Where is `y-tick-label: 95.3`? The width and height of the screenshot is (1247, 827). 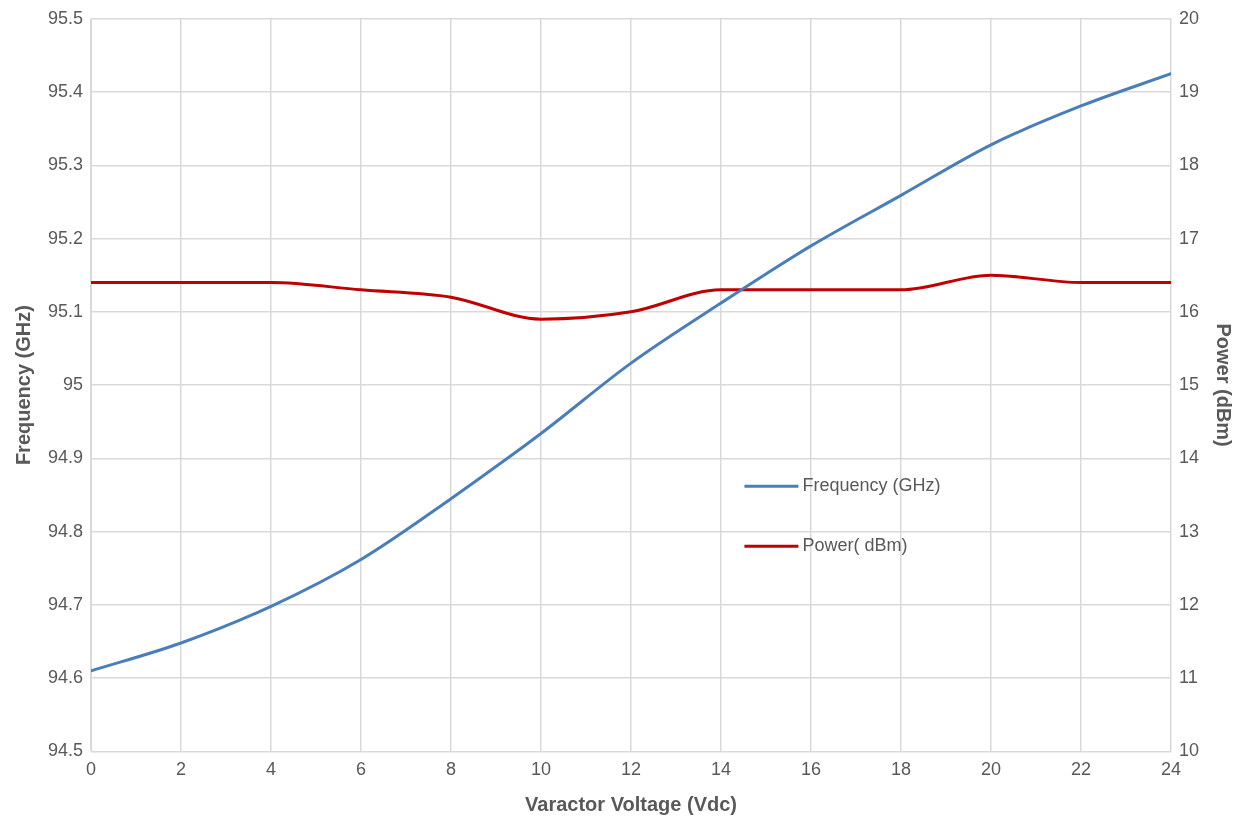
y-tick-label: 95.3 is located at coordinates (65, 164).